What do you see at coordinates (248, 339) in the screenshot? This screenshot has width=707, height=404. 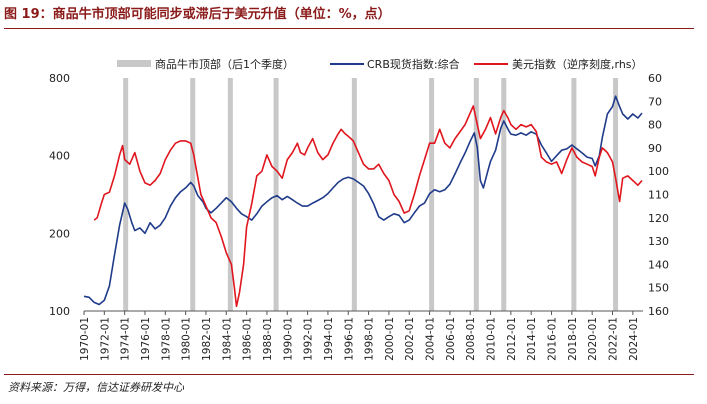 I see `x-tick-label: 1986-01` at bounding box center [248, 339].